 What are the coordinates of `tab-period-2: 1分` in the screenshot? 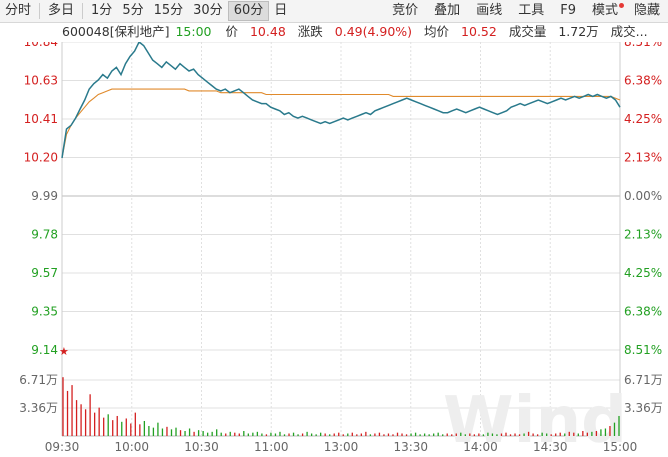 It's located at (102, 10).